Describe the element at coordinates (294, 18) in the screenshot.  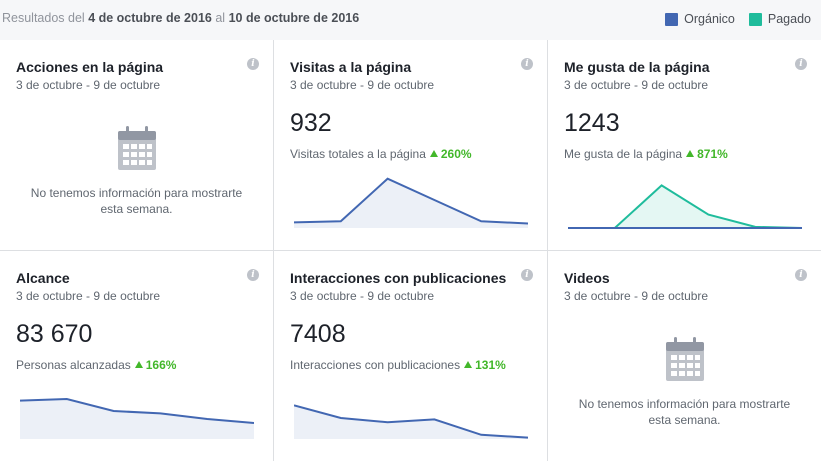
I see `results-date-to: 10 de octubre de 2016` at that location.